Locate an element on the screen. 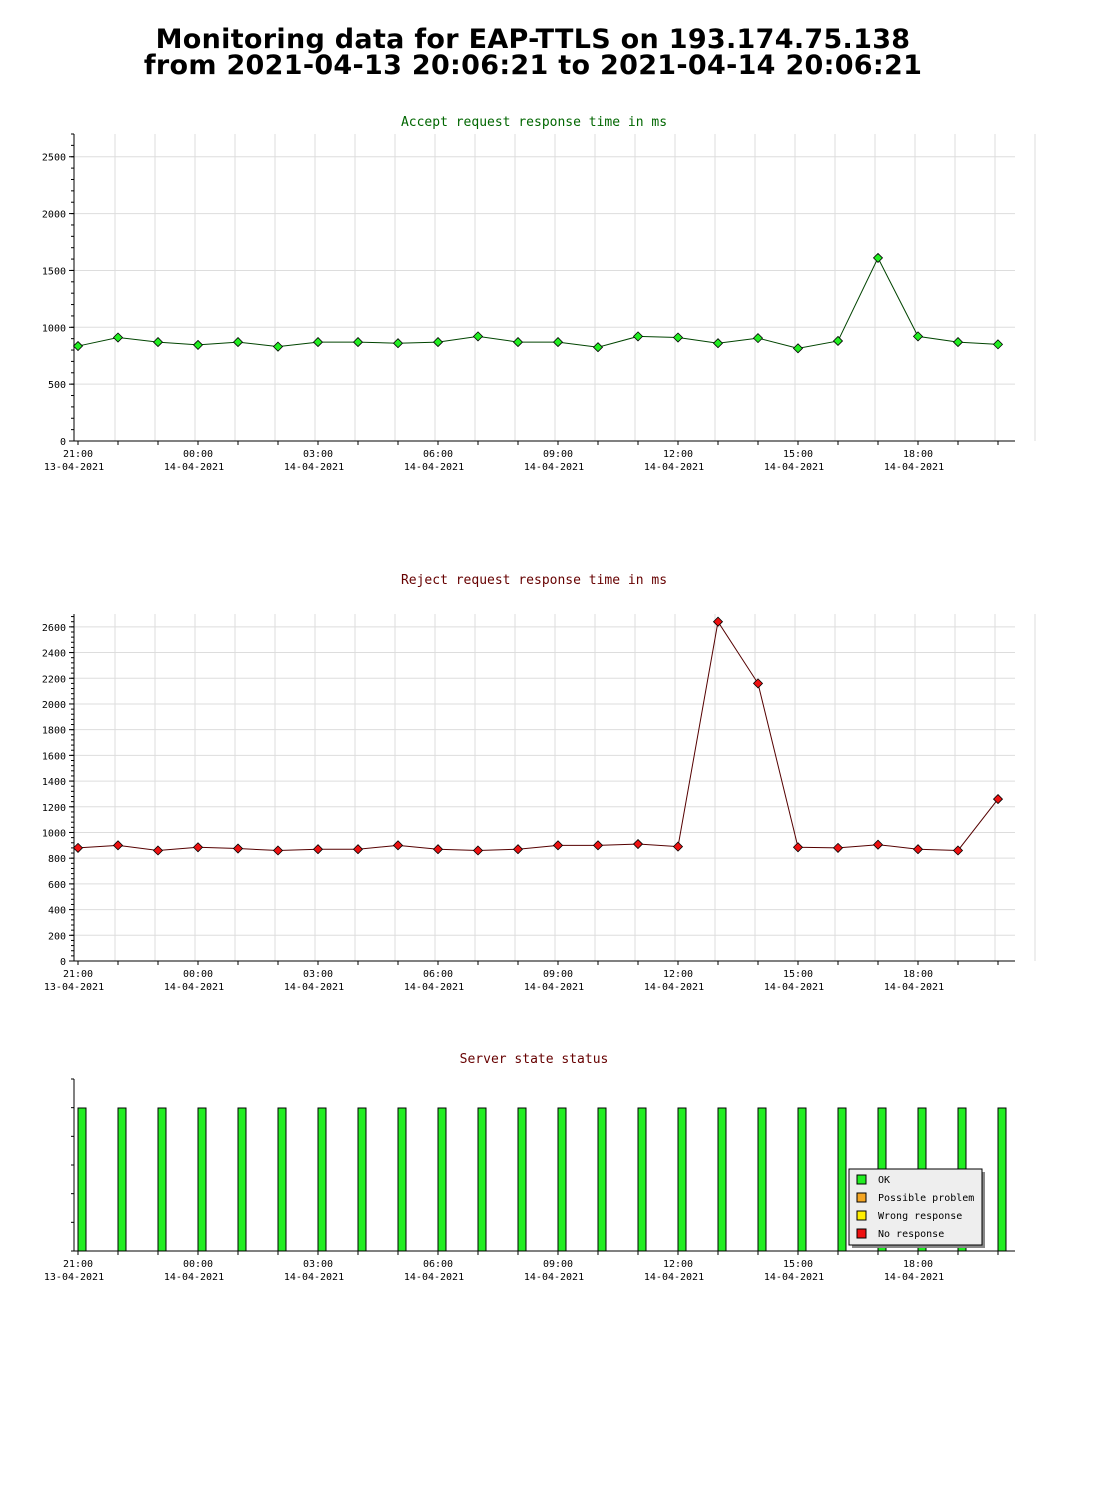 Image resolution: width=1100 pixels, height=1500 pixels. y-tick-label: 1200 is located at coordinates (54, 808).